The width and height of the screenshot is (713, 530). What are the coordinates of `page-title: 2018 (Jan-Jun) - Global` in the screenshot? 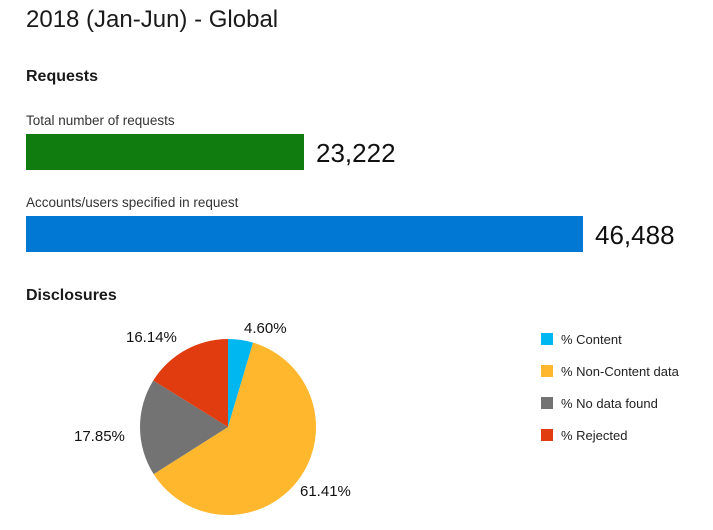 It's located at (152, 19).